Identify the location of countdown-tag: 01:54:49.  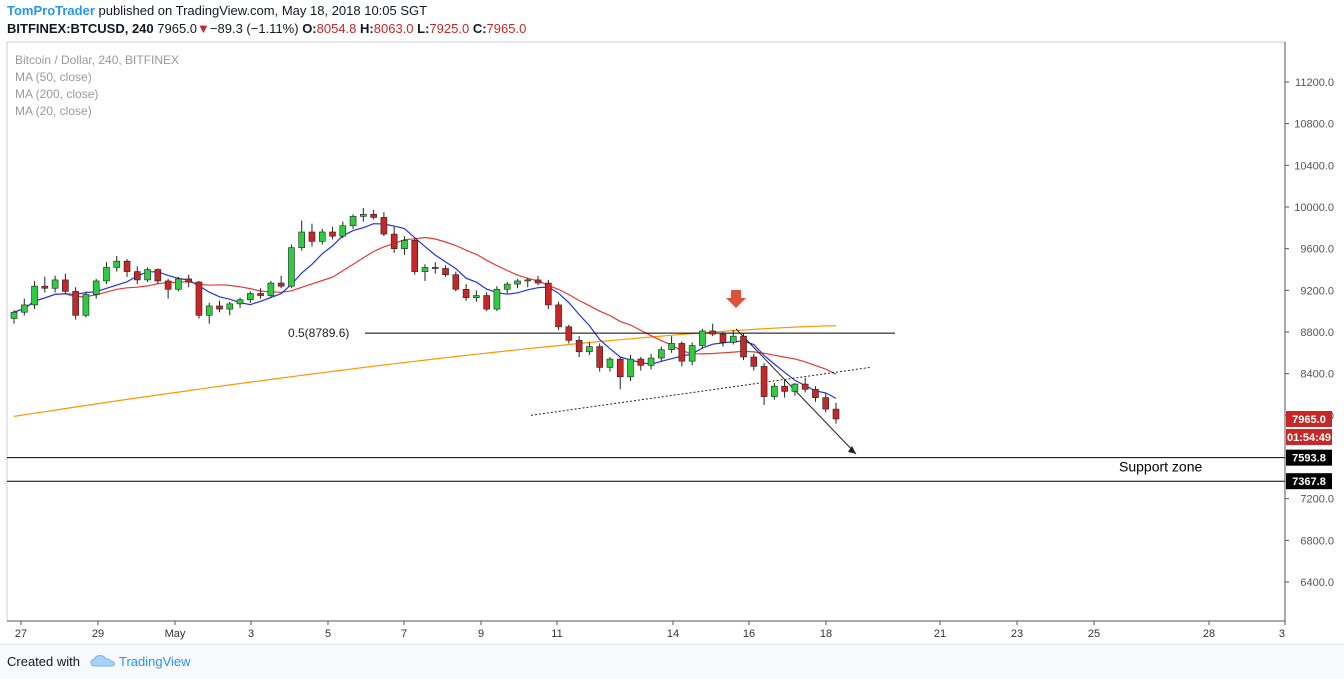
(1309, 438).